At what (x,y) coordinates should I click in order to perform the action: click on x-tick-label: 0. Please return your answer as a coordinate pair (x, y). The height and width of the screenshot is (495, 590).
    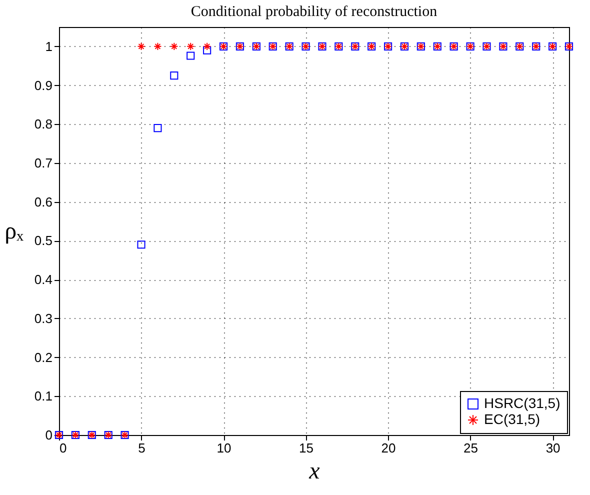
    Looking at the image, I should click on (63, 448).